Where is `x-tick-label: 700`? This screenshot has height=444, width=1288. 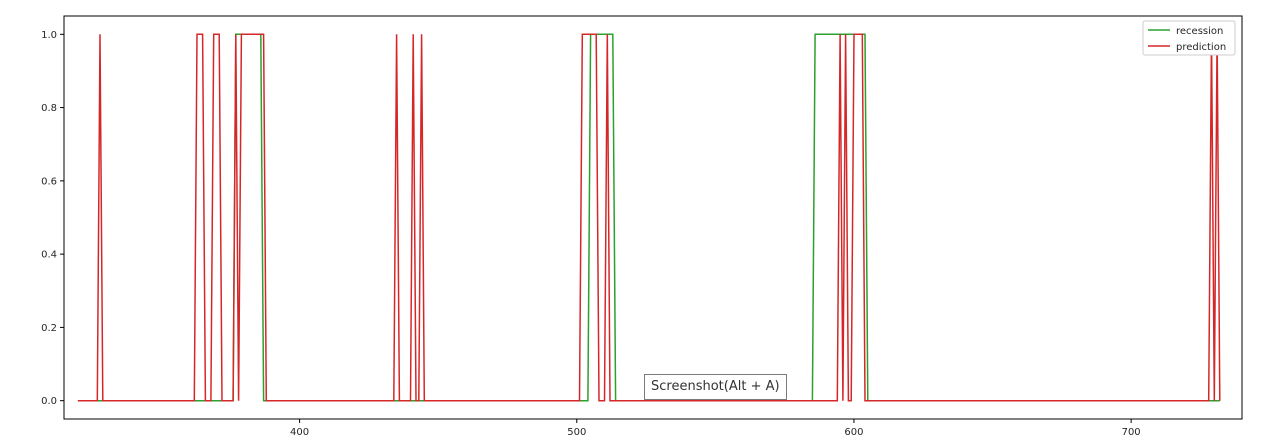 x-tick-label: 700 is located at coordinates (1131, 432).